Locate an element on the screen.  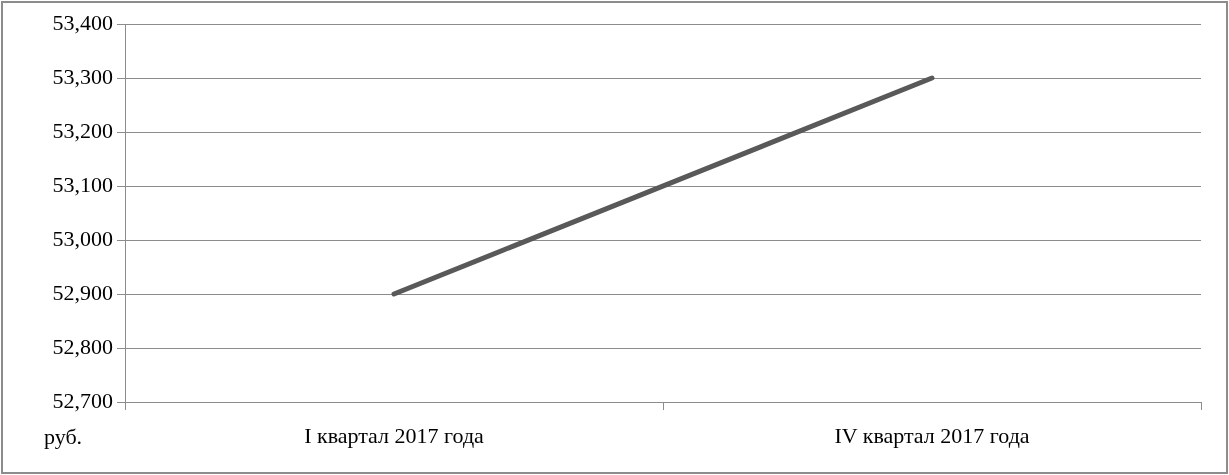
x-tick-label: I квартал 2017 года is located at coordinates (394, 435).